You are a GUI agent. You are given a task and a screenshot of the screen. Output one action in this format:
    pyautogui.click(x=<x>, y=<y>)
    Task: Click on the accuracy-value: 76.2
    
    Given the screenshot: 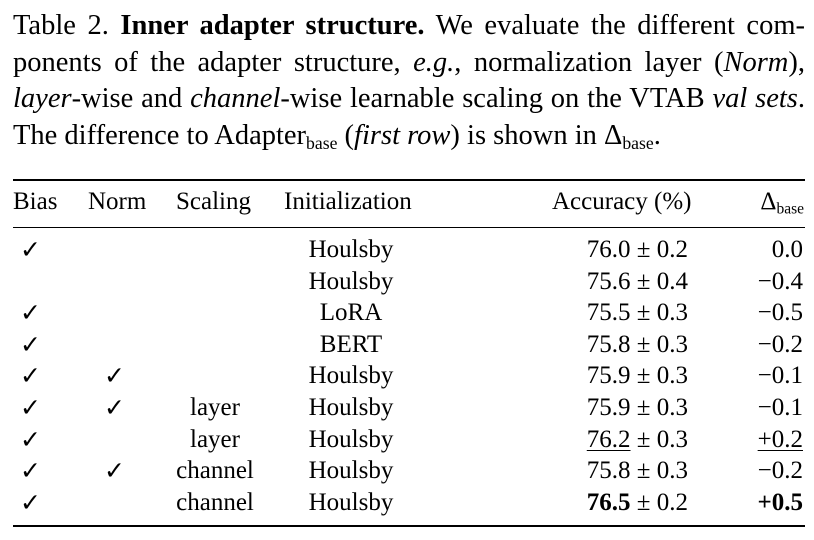 What is the action you would take?
    pyautogui.click(x=608, y=439)
    